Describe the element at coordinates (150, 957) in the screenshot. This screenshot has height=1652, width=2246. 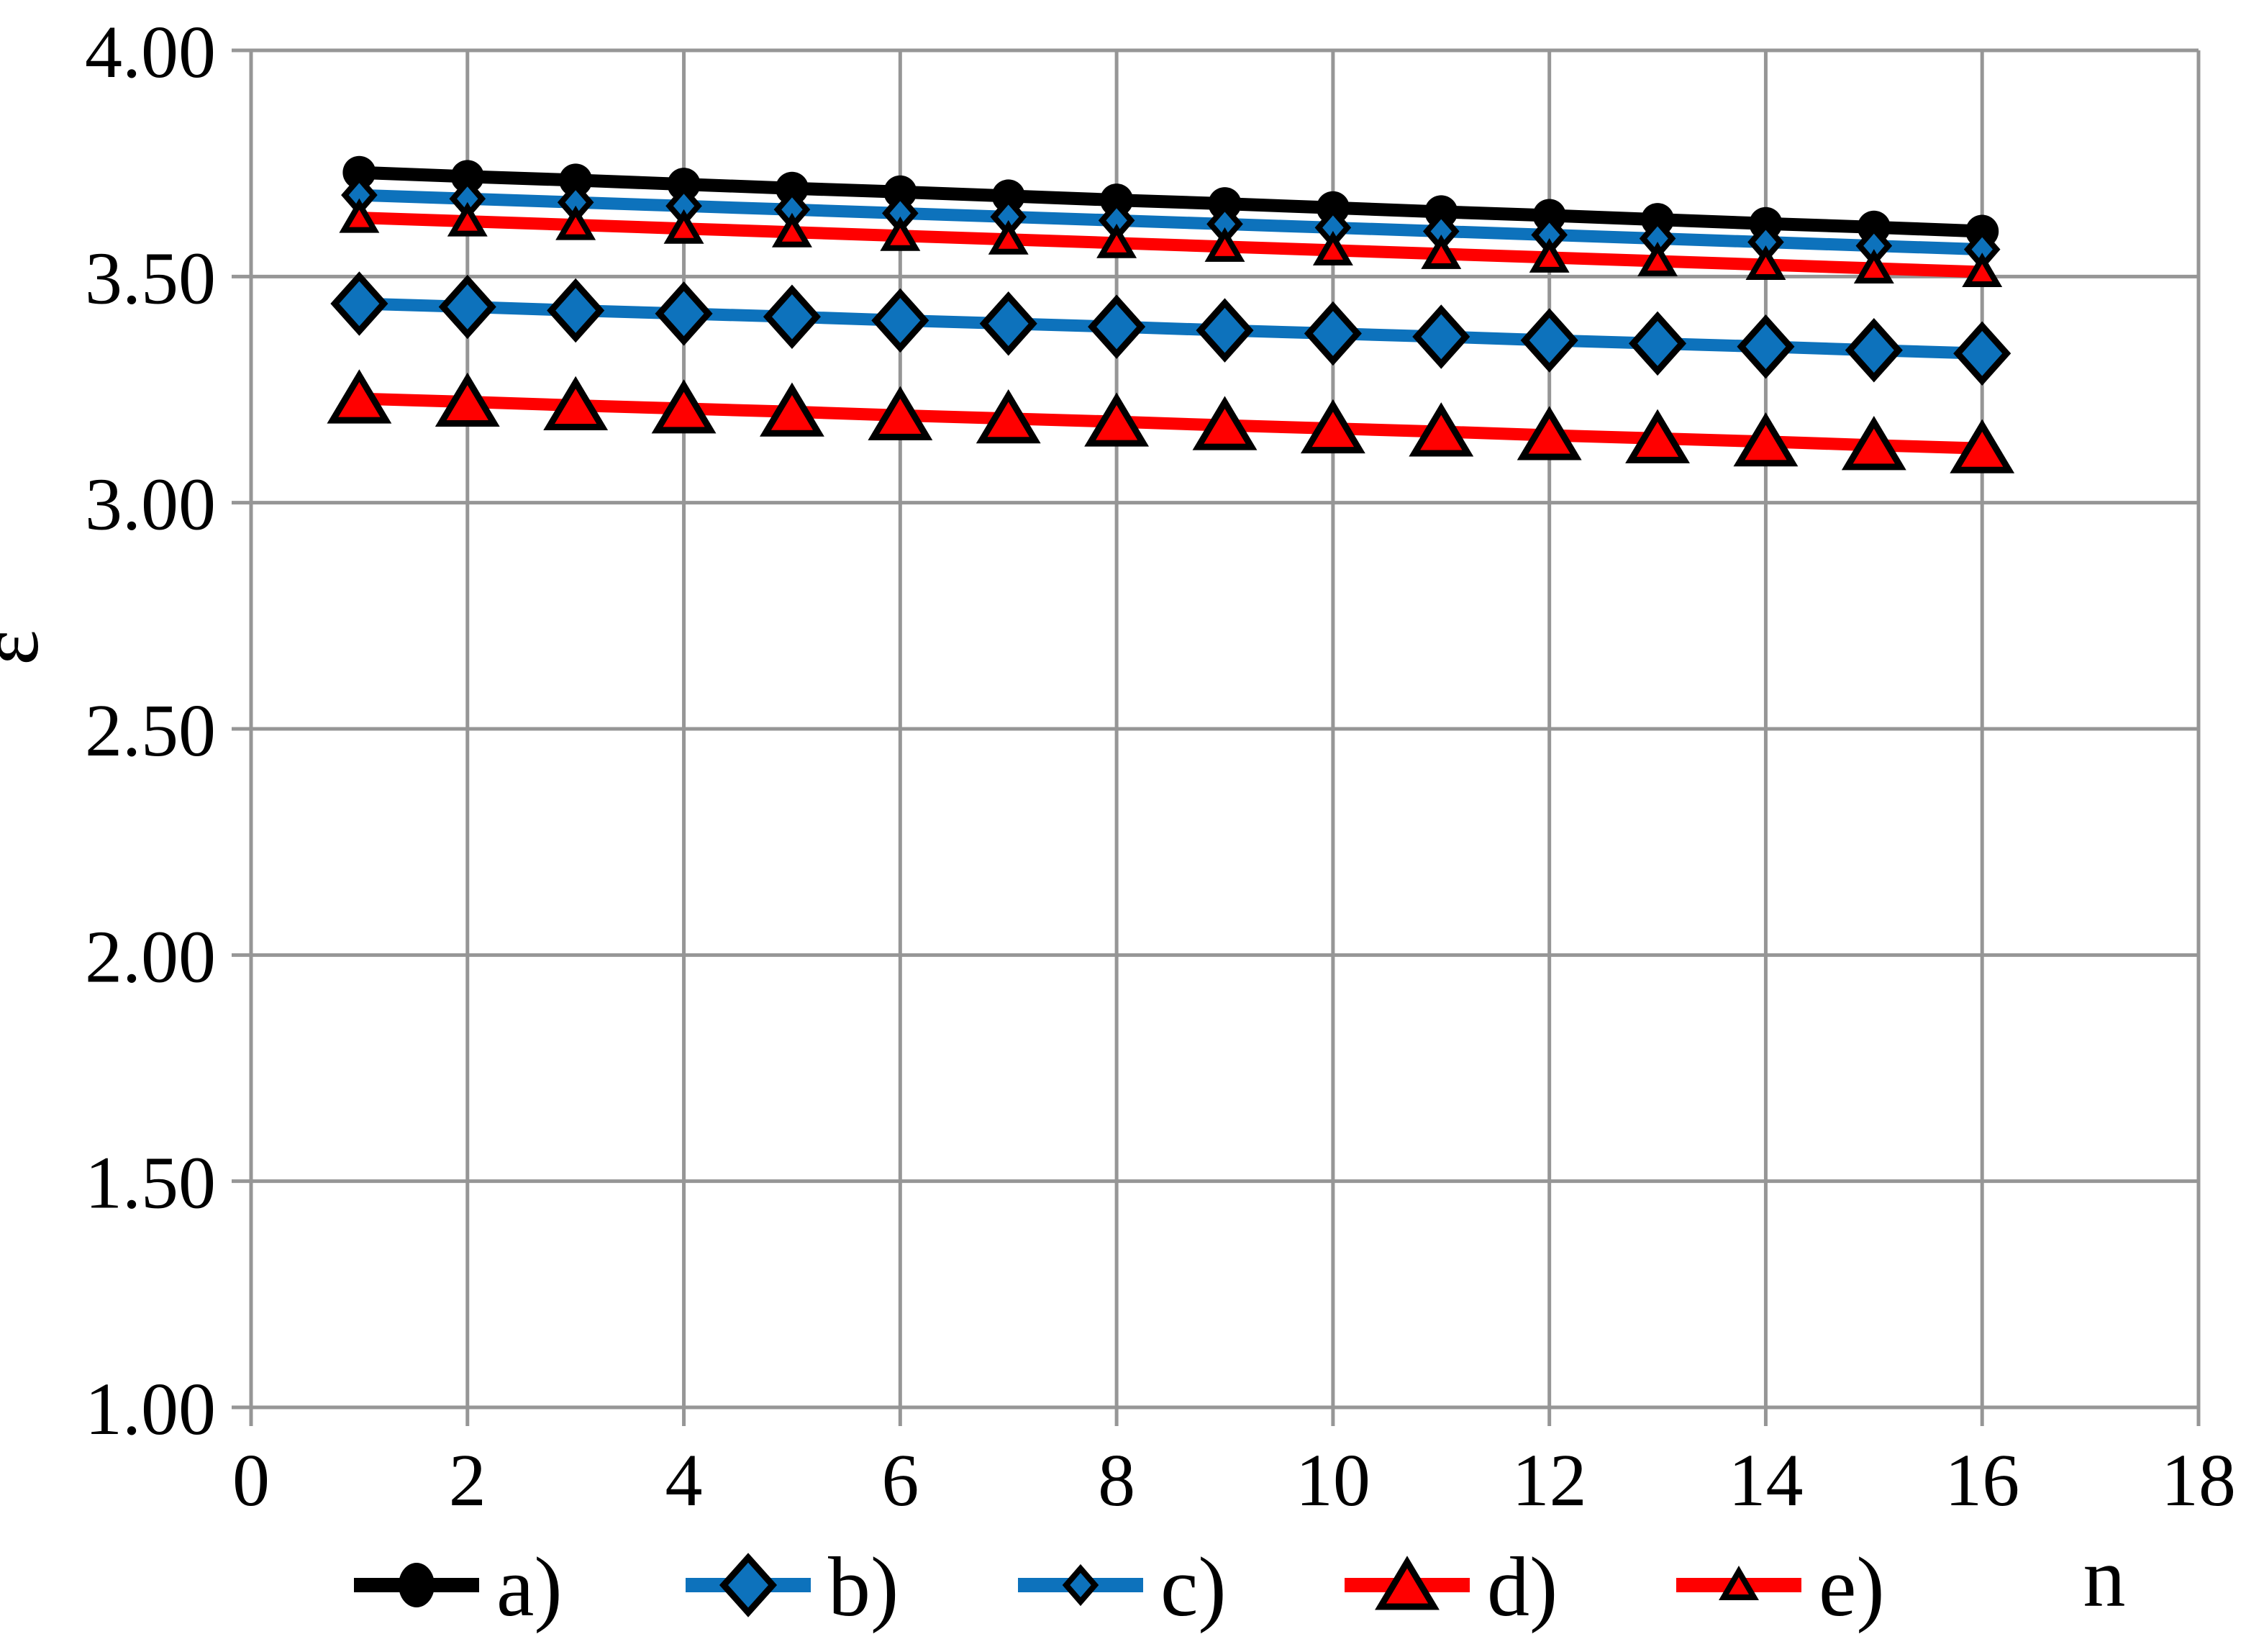
I see `y-tick-label: 2.00` at that location.